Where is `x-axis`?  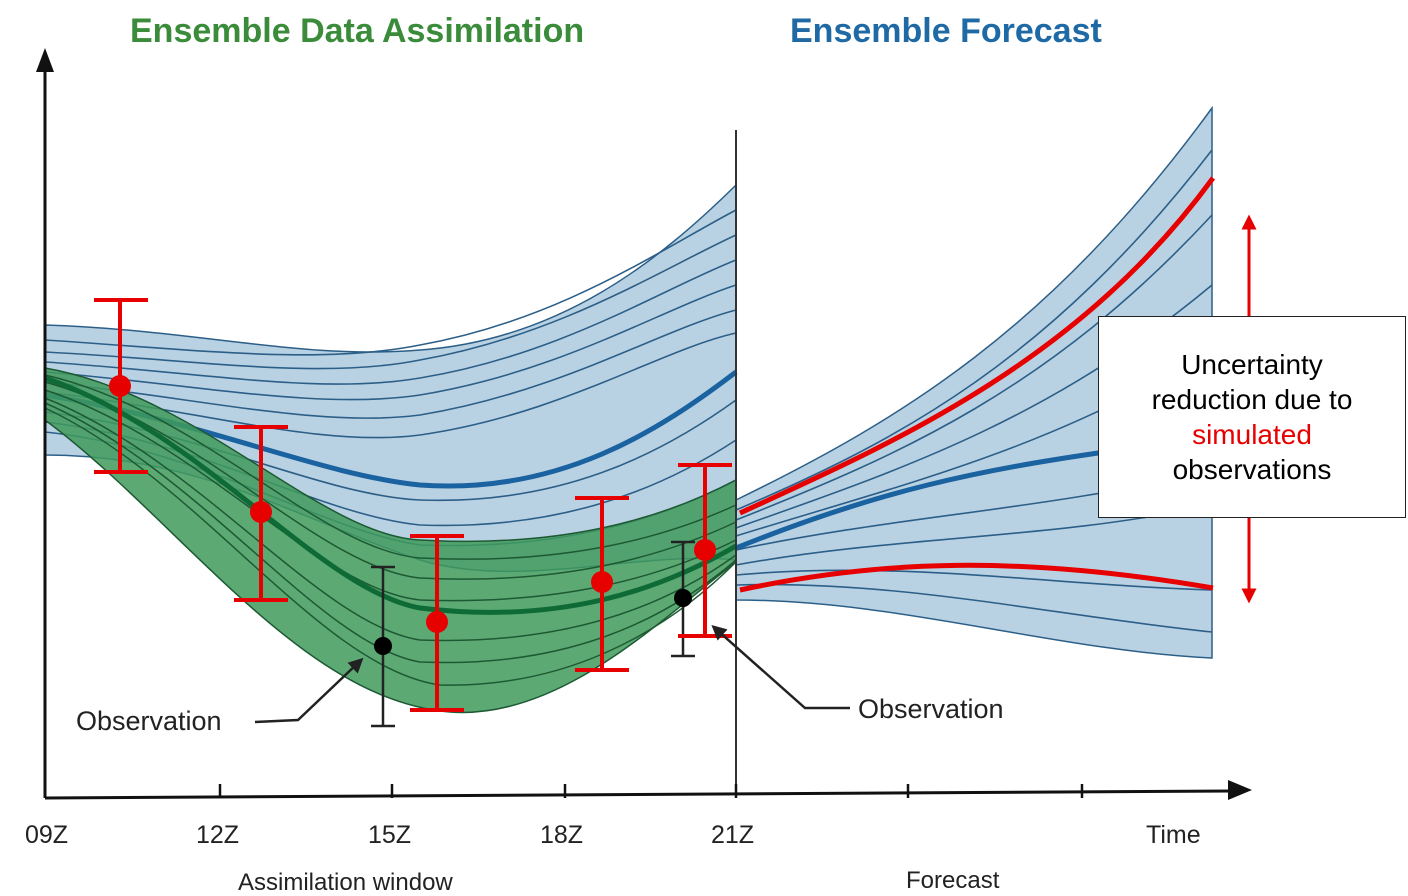 x-axis is located at coordinates (638, 794).